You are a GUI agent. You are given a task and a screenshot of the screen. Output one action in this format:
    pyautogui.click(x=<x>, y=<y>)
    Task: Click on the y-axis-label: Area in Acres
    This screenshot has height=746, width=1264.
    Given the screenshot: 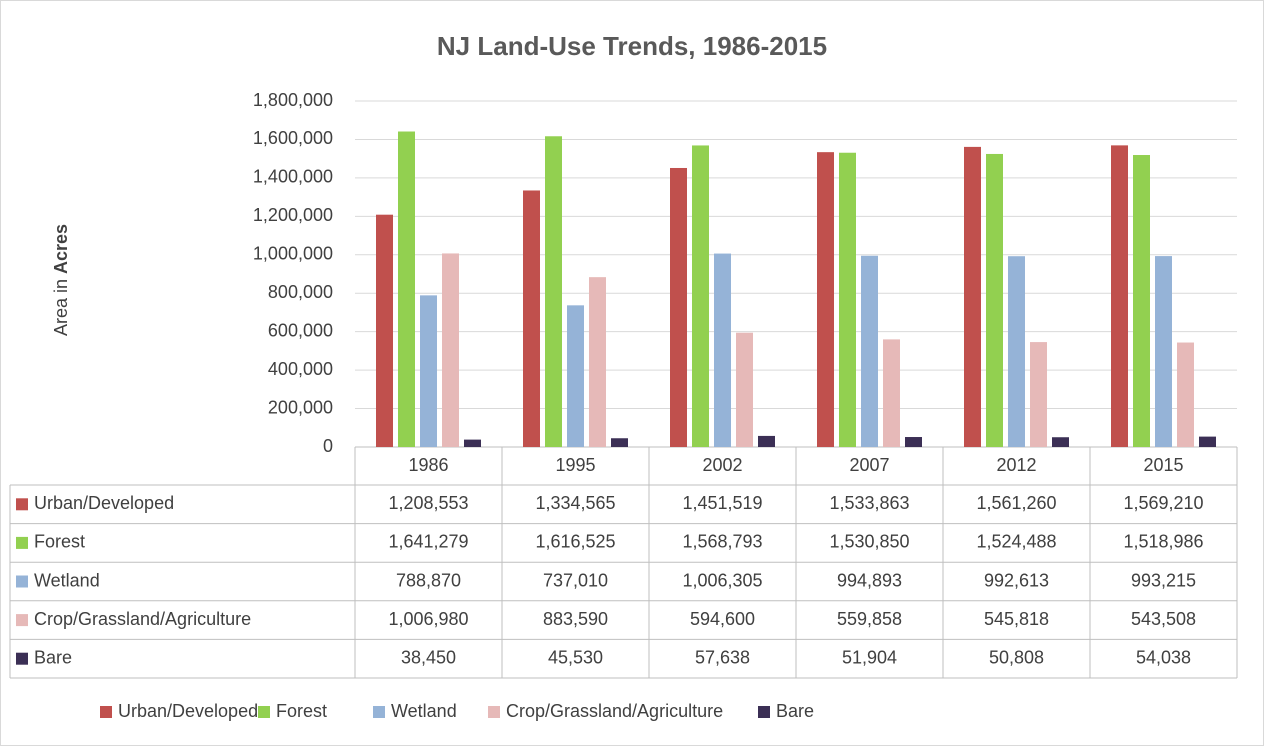 What is the action you would take?
    pyautogui.click(x=61, y=280)
    